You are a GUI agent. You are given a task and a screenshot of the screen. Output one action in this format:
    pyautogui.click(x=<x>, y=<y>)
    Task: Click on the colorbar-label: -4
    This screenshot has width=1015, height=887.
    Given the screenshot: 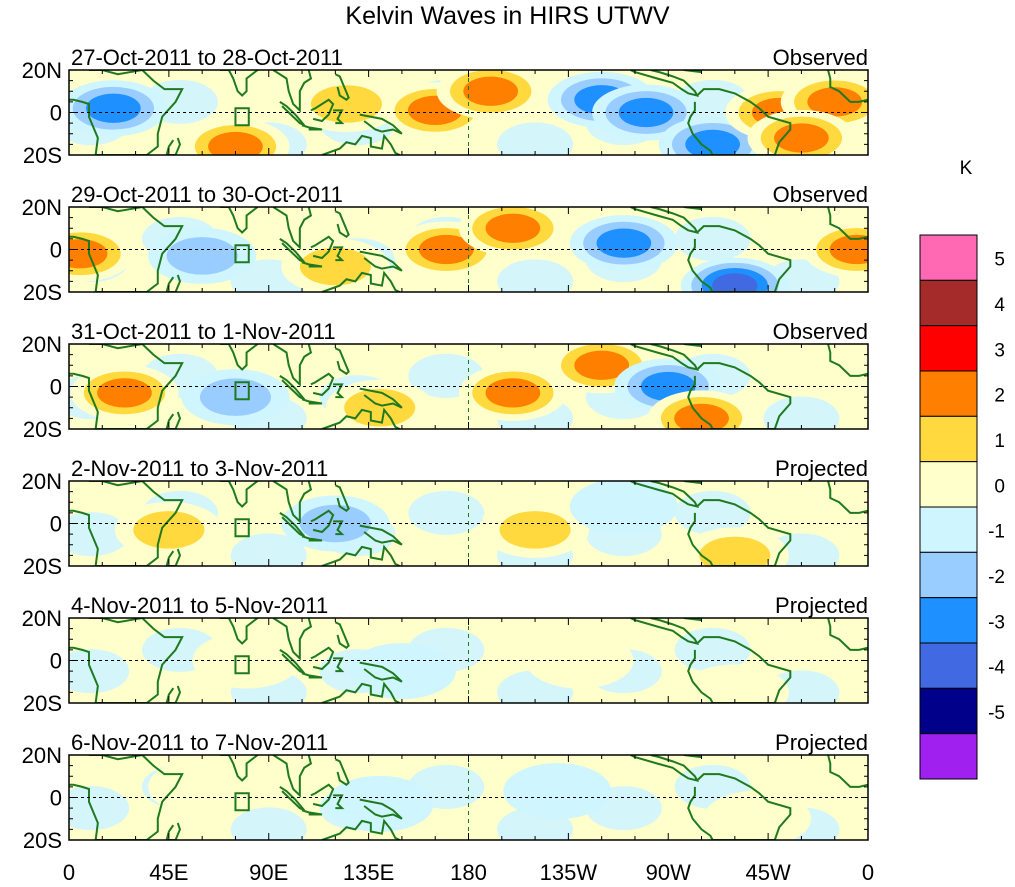 What is the action you would take?
    pyautogui.click(x=996, y=668)
    